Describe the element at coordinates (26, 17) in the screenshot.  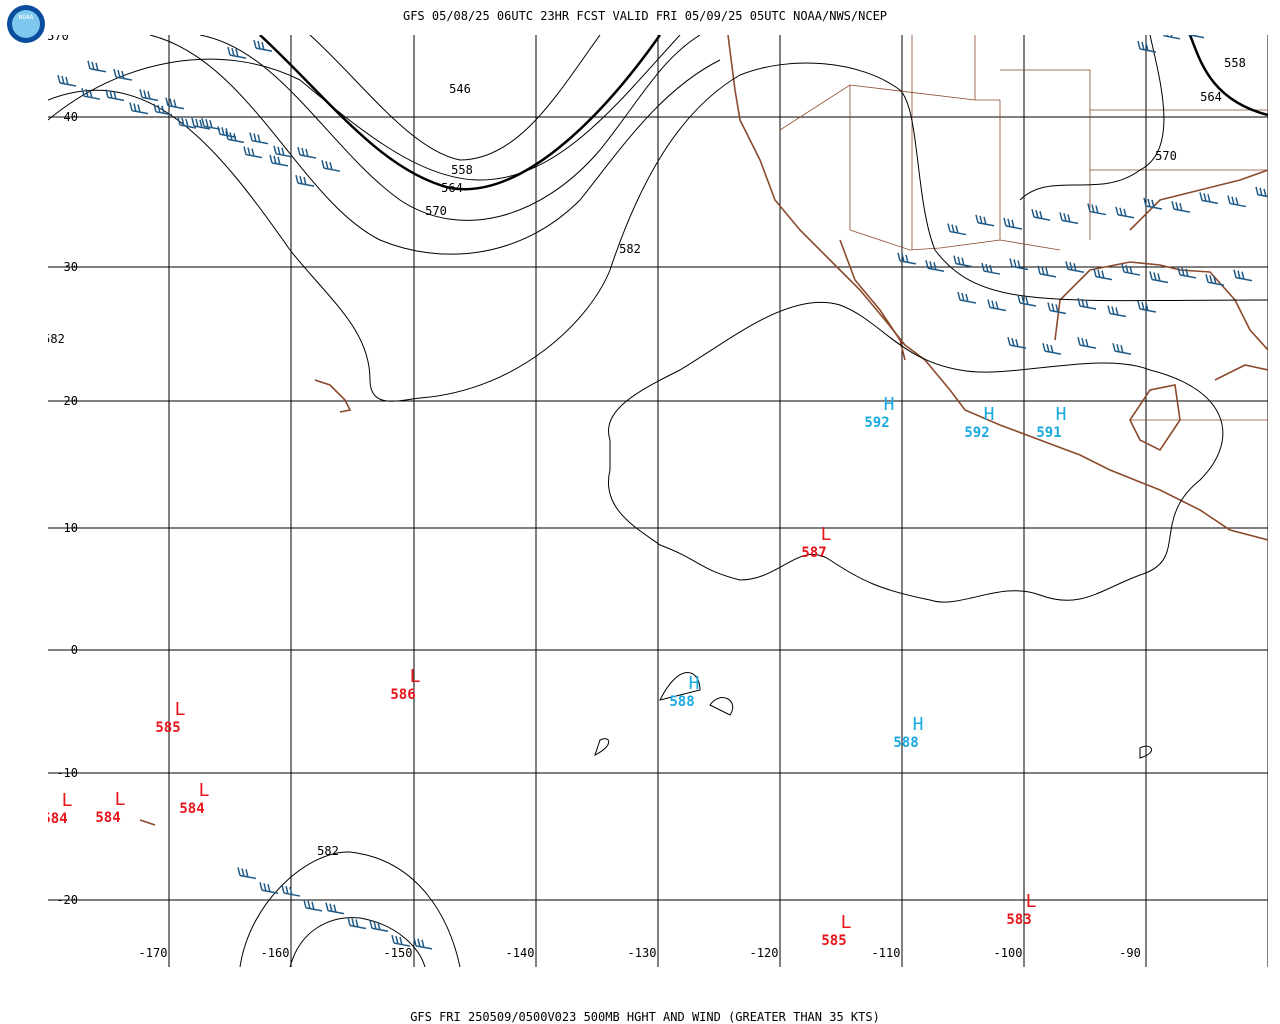
I see `logo-text: NOAA` at that location.